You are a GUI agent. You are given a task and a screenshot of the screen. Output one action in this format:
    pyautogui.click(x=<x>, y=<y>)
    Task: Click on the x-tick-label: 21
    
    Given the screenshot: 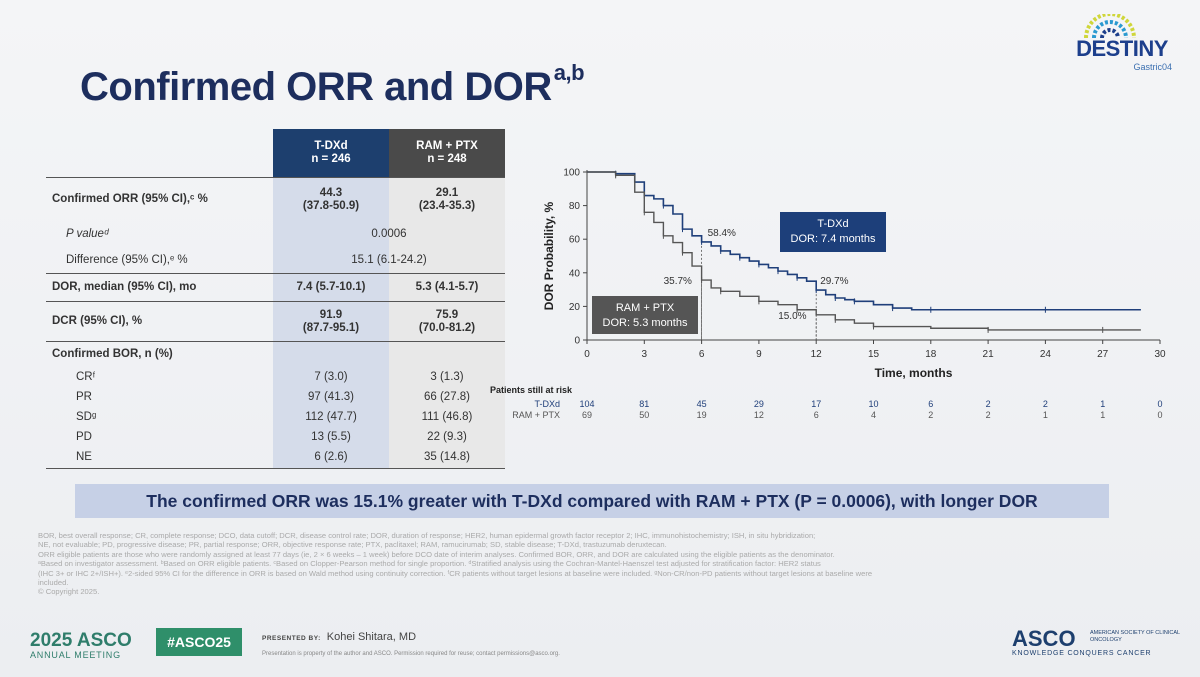 What is the action you would take?
    pyautogui.click(x=989, y=354)
    